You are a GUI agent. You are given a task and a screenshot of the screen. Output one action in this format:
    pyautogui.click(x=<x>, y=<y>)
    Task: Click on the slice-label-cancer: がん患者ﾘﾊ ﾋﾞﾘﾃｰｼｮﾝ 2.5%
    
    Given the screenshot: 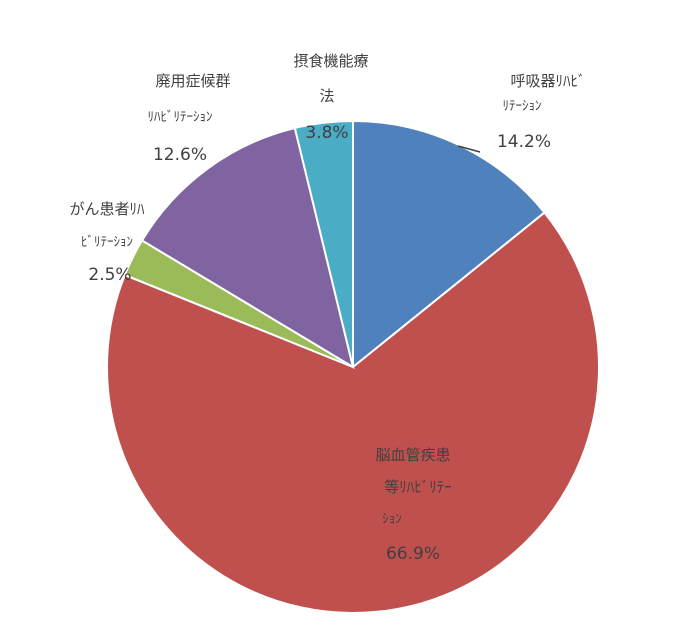 What is the action you would take?
    pyautogui.click(x=107, y=242)
    